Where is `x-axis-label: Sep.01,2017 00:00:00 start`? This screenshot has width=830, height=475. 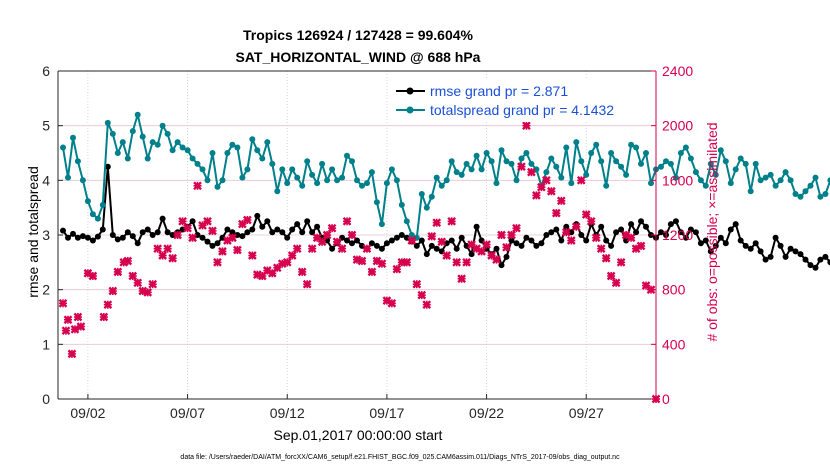 x-axis-label: Sep.01,2017 00:00:00 start is located at coordinates (358, 435).